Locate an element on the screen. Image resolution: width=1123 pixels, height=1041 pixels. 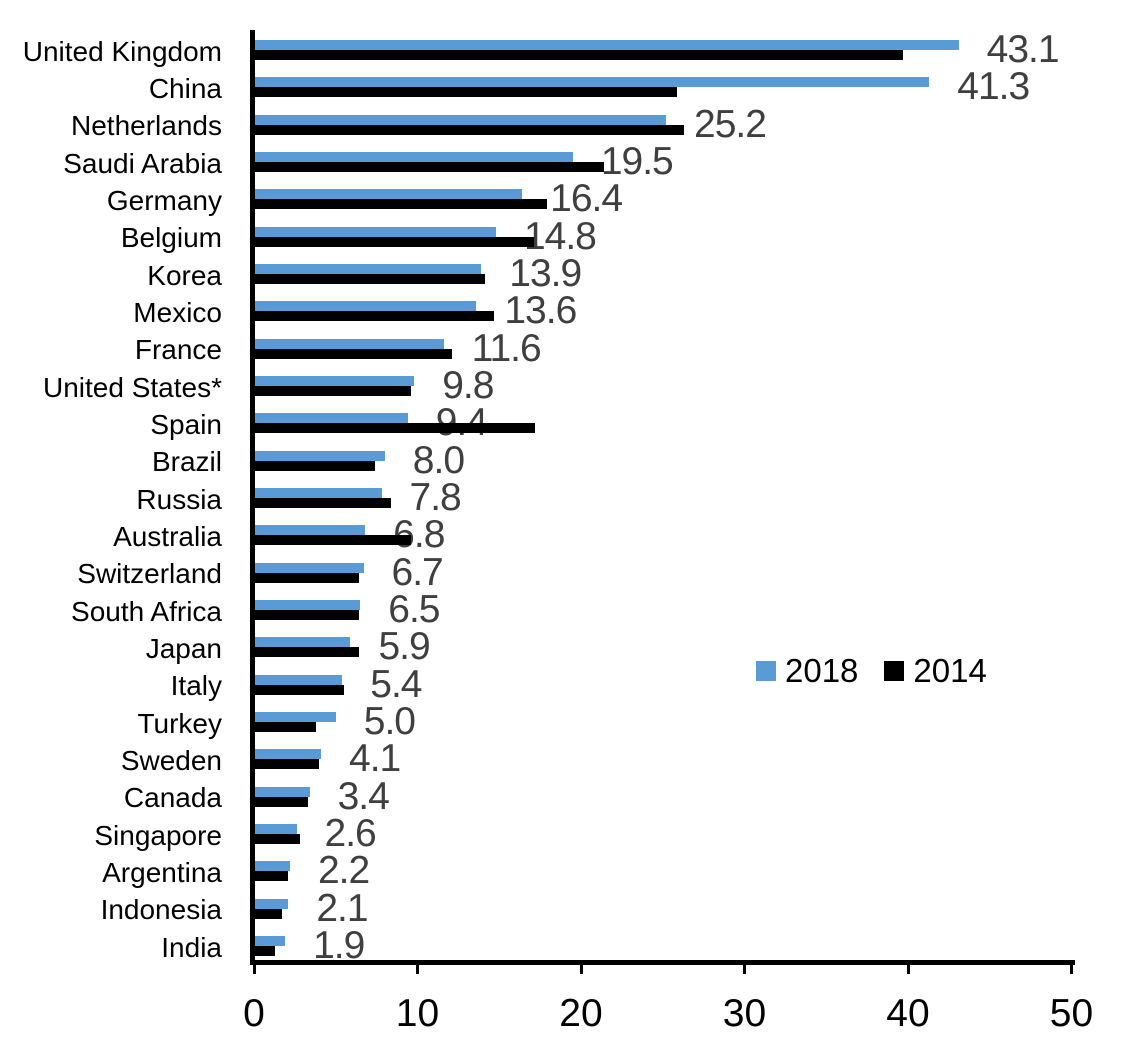
category-label: Switzerland is located at coordinates (149, 574).